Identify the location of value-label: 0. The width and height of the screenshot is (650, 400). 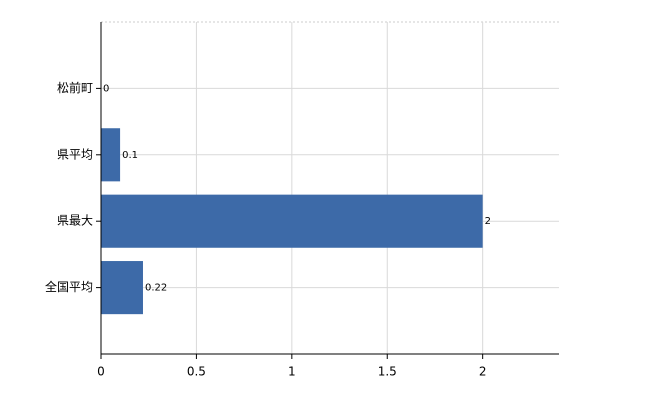
(106, 88).